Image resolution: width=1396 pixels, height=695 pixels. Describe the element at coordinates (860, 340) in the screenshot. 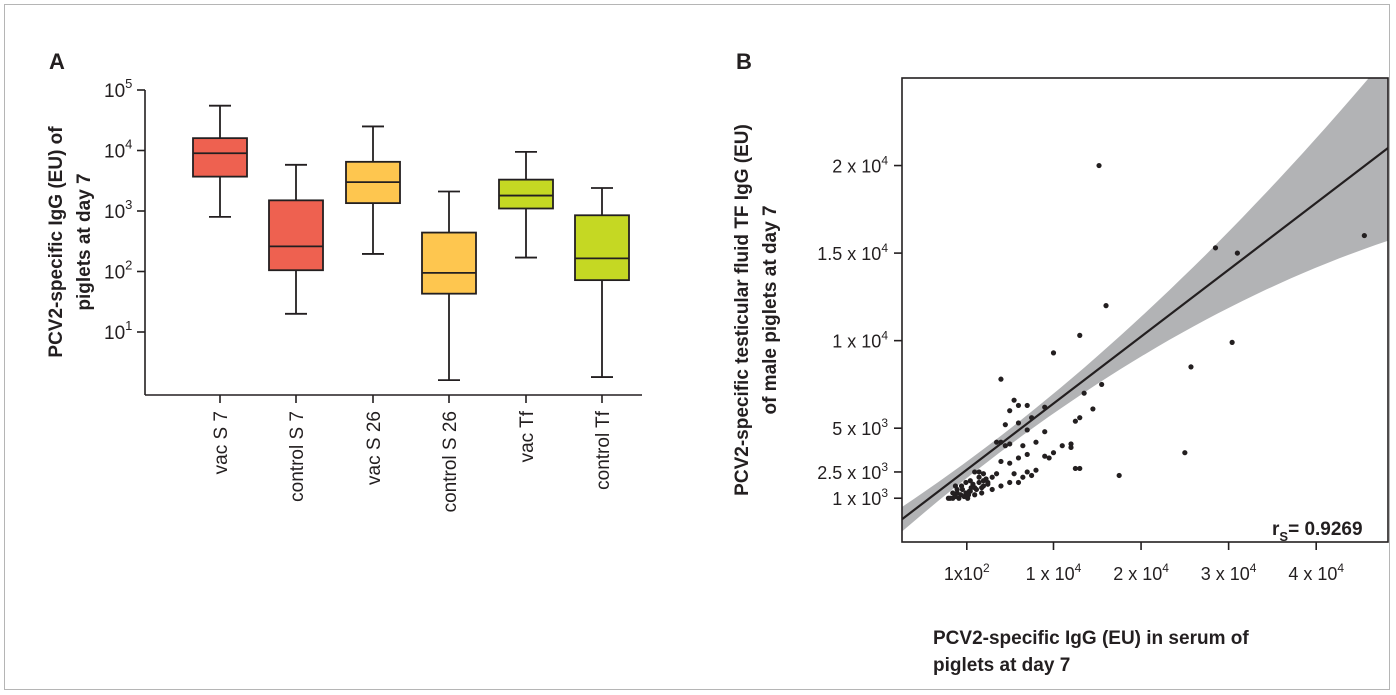

I see `scatter-y-tick-label: 1 x 10⁴` at that location.